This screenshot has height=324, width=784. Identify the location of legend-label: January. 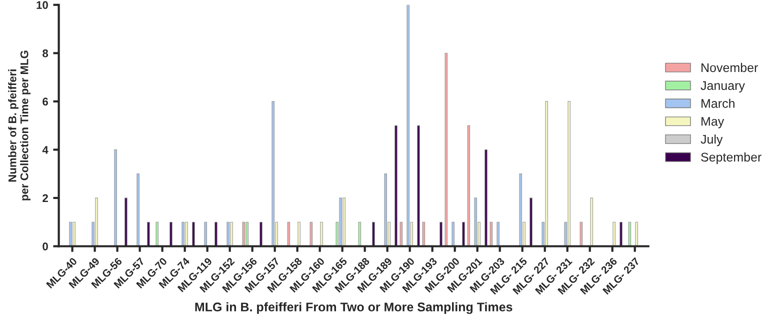
(722, 86).